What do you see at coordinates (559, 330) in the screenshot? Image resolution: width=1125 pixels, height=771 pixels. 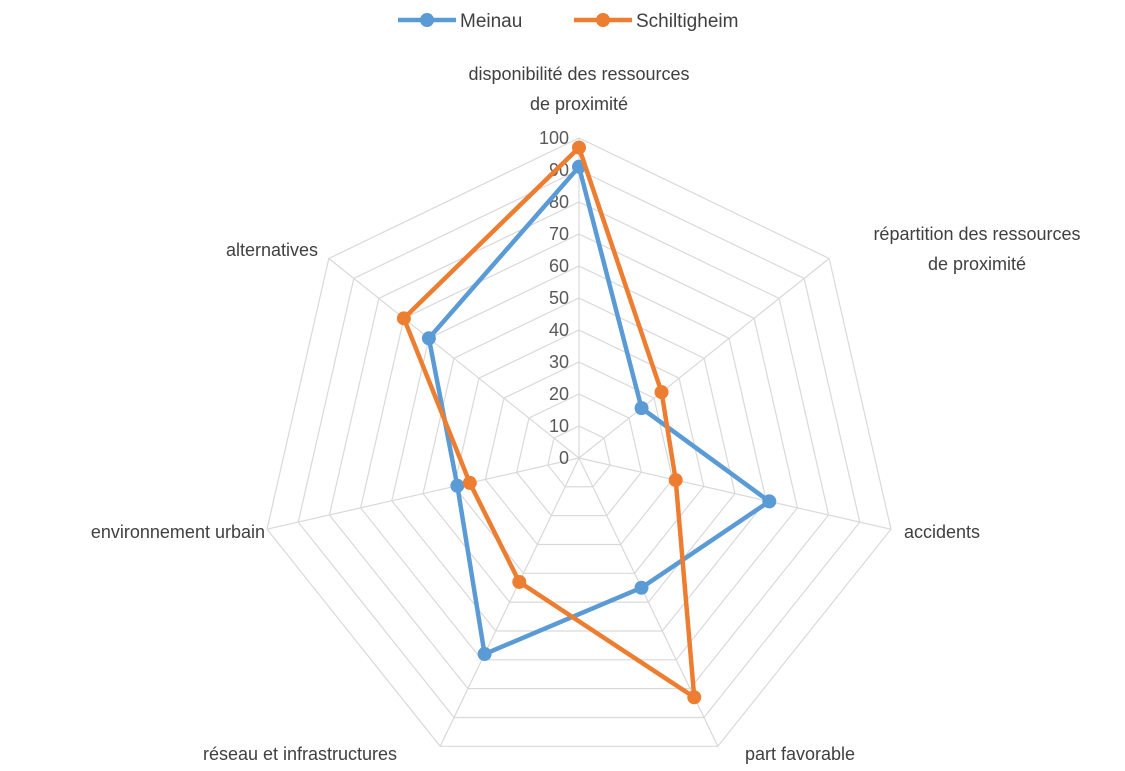 I see `tick-label-40: 40` at bounding box center [559, 330].